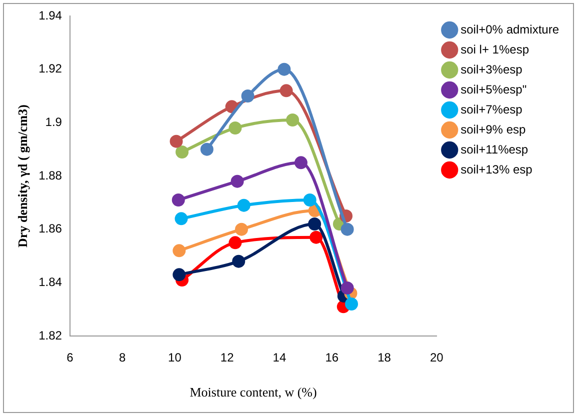  What do you see at coordinates (510, 29) in the screenshot?
I see `legend-label: soil+0% admixture` at bounding box center [510, 29].